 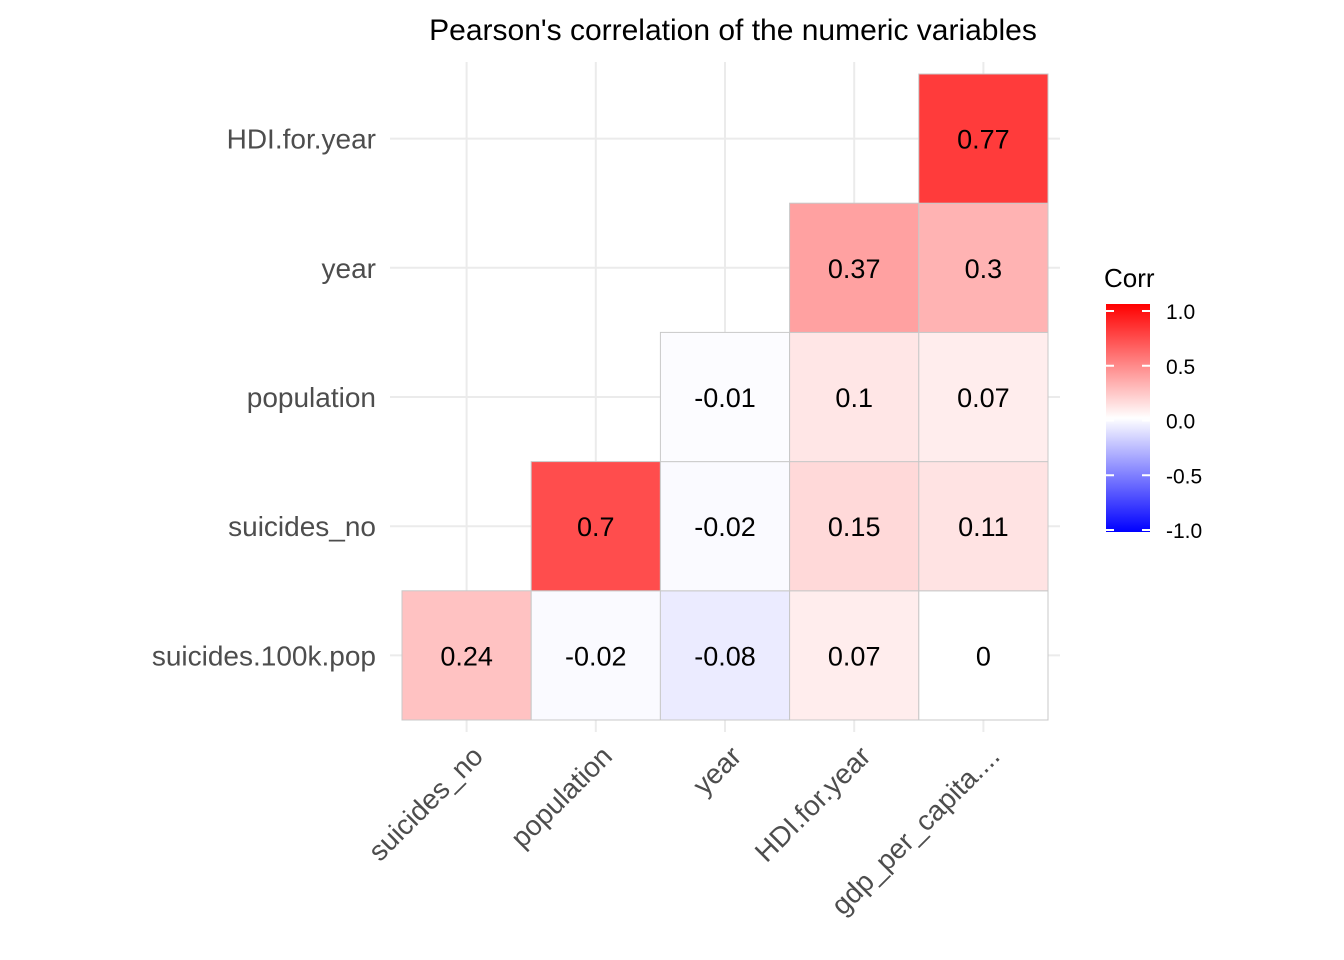 I want to click on y-tick-label: HDI.for.year, so click(x=301, y=139).